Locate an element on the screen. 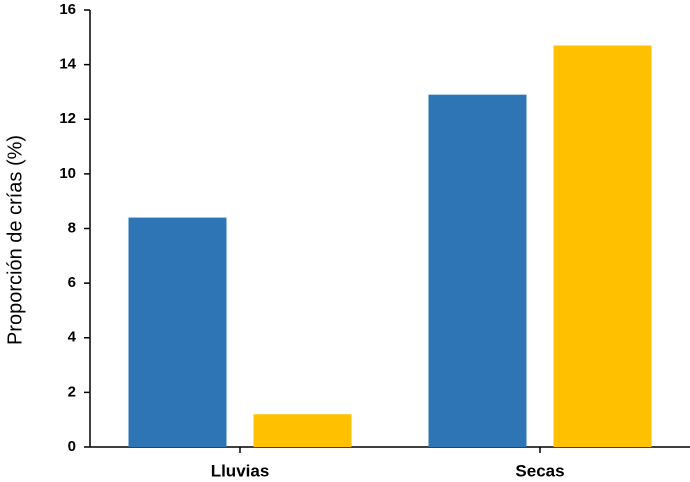  y-tick-label: 16 is located at coordinates (67, 9).